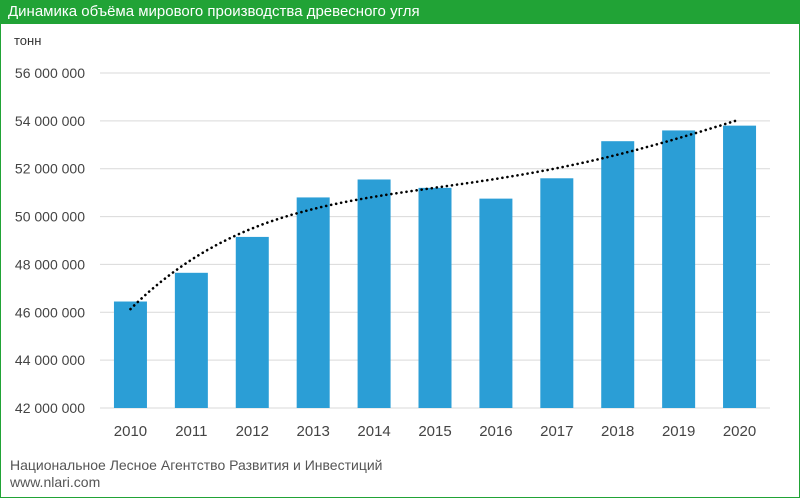 This screenshot has height=498, width=800. I want to click on footer-website: www.nlari.com, so click(55, 482).